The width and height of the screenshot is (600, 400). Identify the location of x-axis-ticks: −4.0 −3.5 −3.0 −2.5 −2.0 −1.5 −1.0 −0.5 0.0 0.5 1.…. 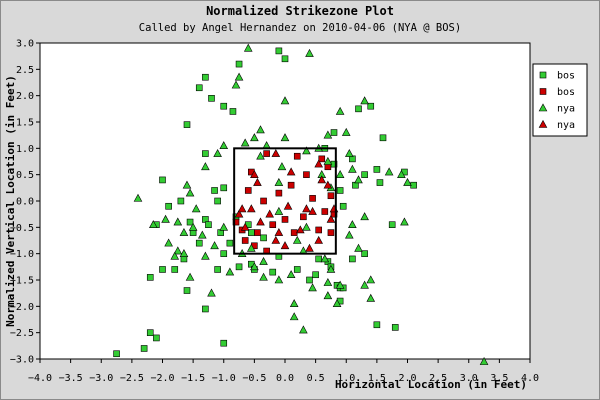
(283, 371).